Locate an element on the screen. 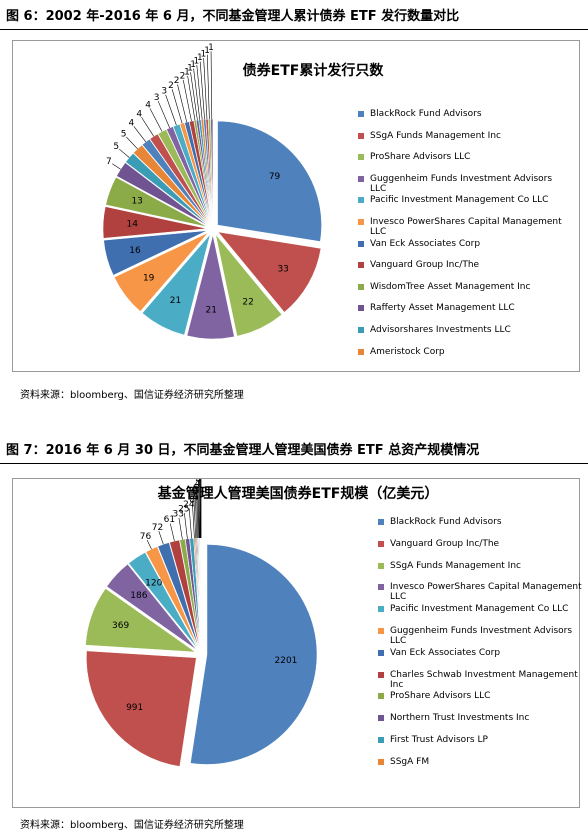  chart-title: 债券ETF累计发行只数 is located at coordinates (314, 70).